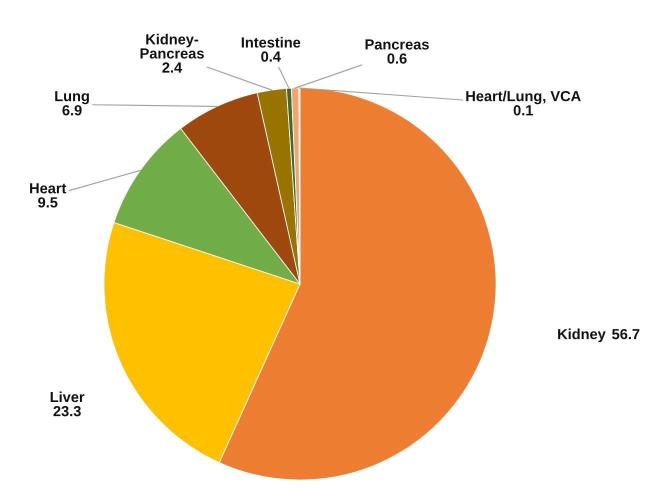  I want to click on data-label: 2.4, so click(172, 67).